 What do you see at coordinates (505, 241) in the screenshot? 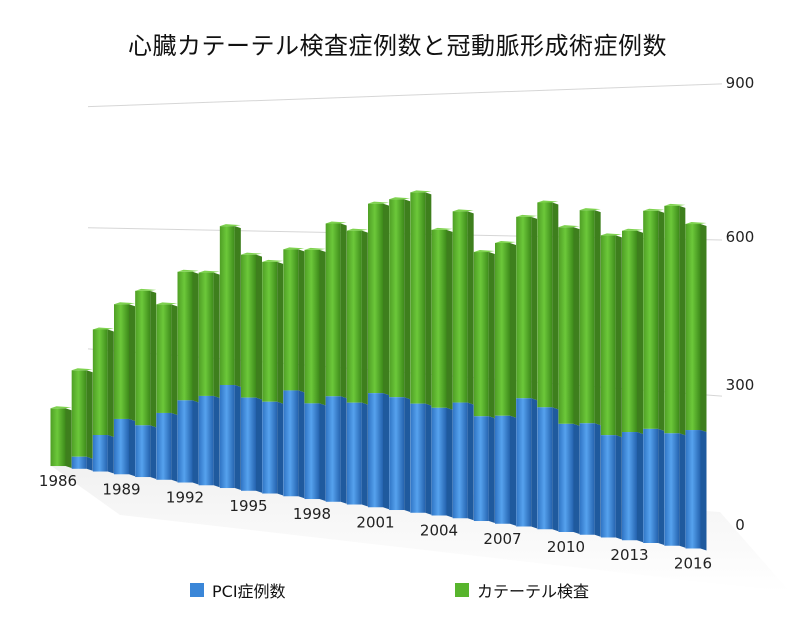
I see `bar-catheter-top-2007` at bounding box center [505, 241].